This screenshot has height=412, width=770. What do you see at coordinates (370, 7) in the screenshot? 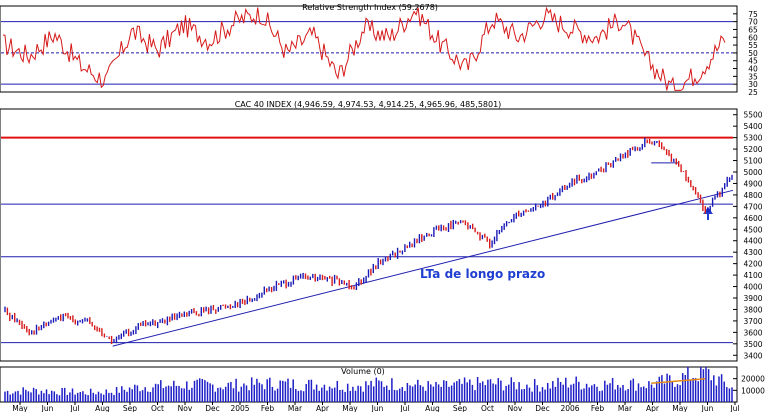
I see `rsi-title: Relative Strength Index (59.2678)` at bounding box center [370, 7].